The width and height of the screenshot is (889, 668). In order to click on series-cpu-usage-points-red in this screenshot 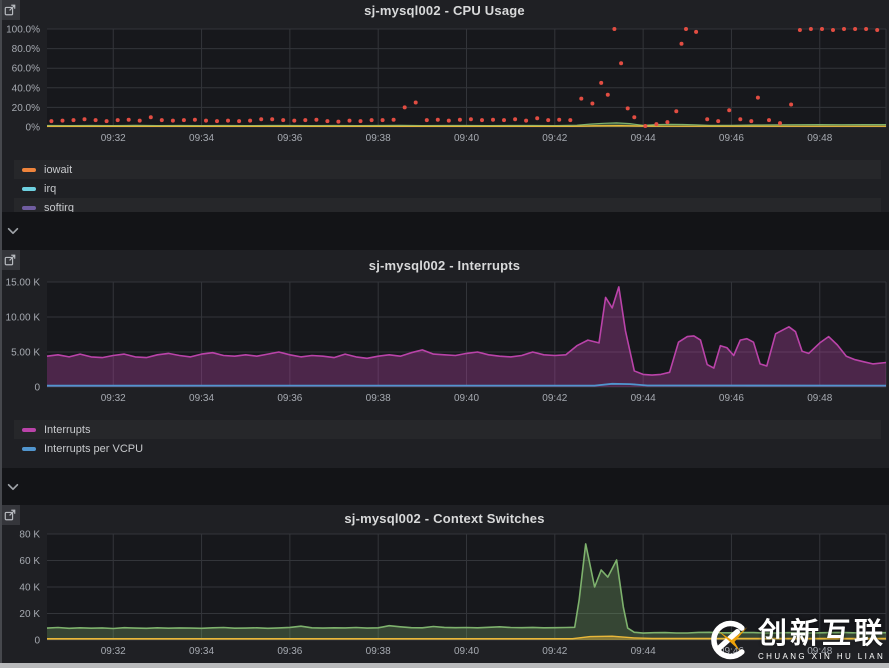, I will do `click(464, 77)`.